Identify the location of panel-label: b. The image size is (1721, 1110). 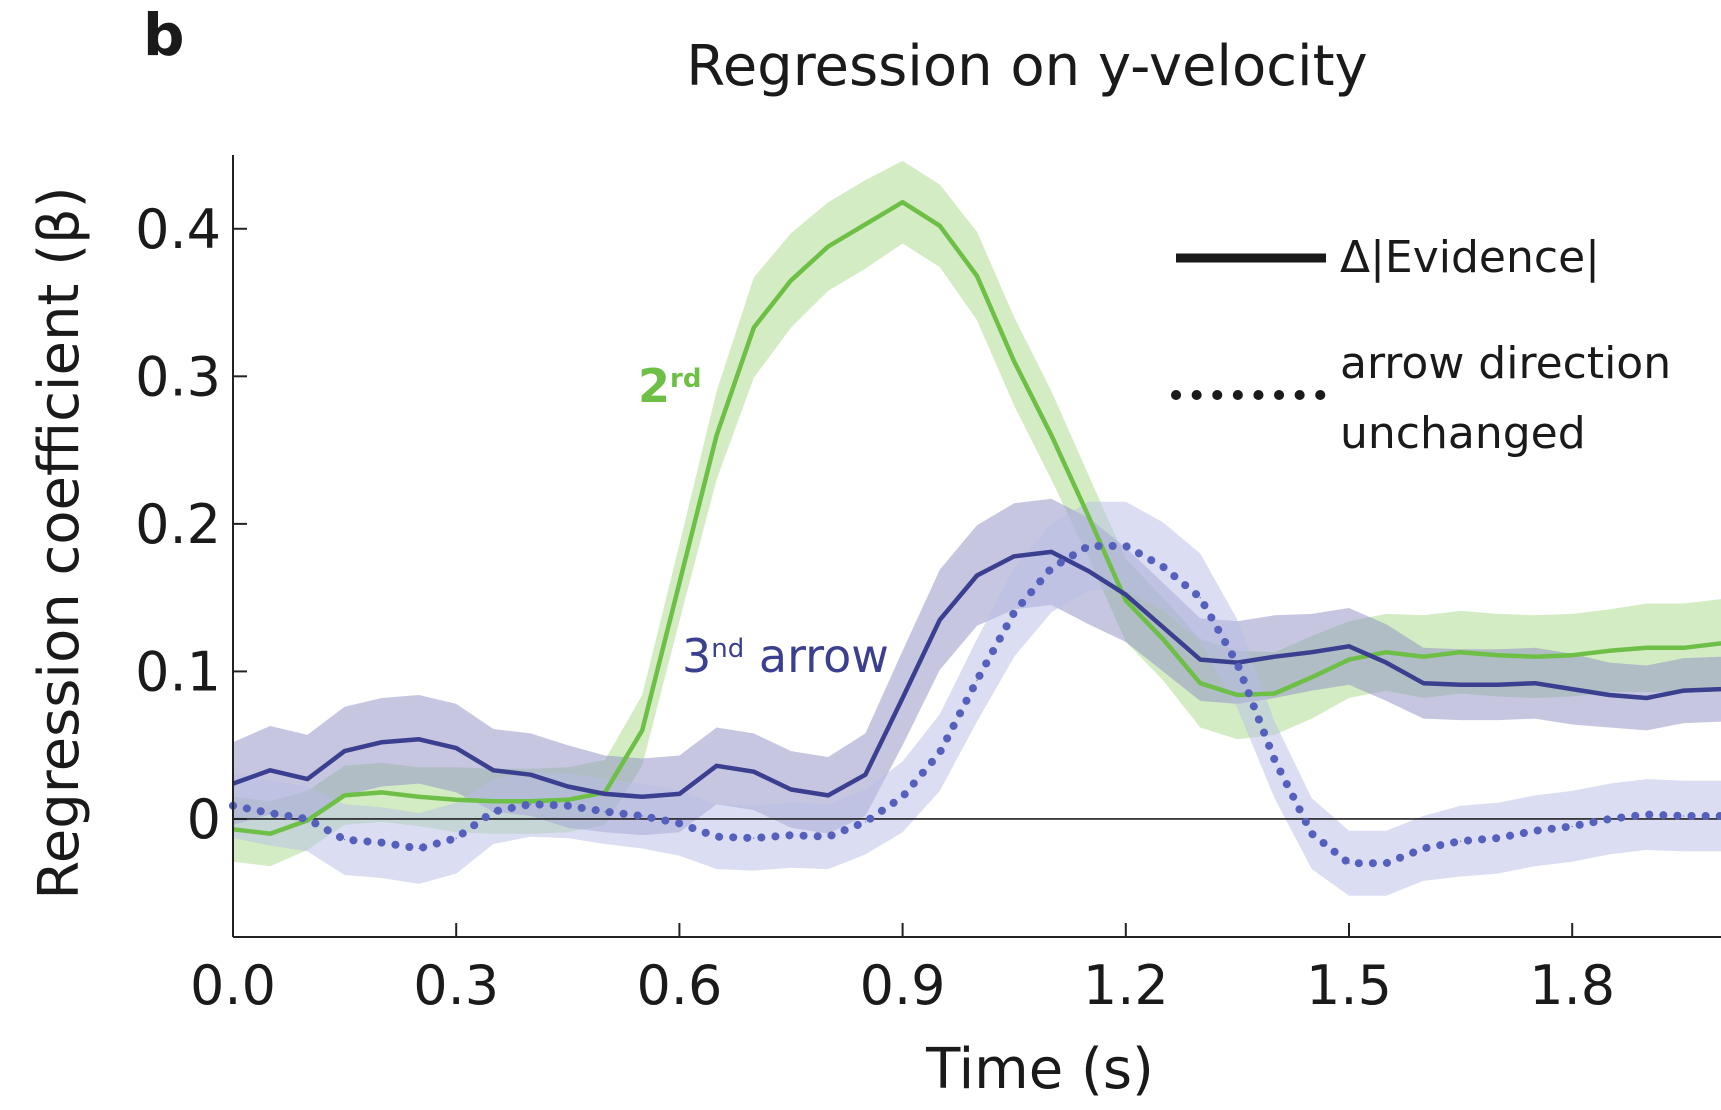
(164, 35).